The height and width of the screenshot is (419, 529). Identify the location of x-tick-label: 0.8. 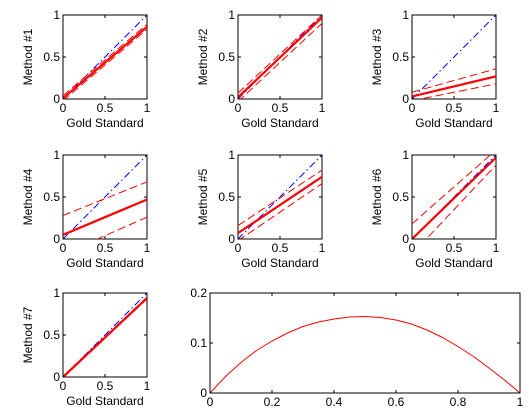
(458, 402).